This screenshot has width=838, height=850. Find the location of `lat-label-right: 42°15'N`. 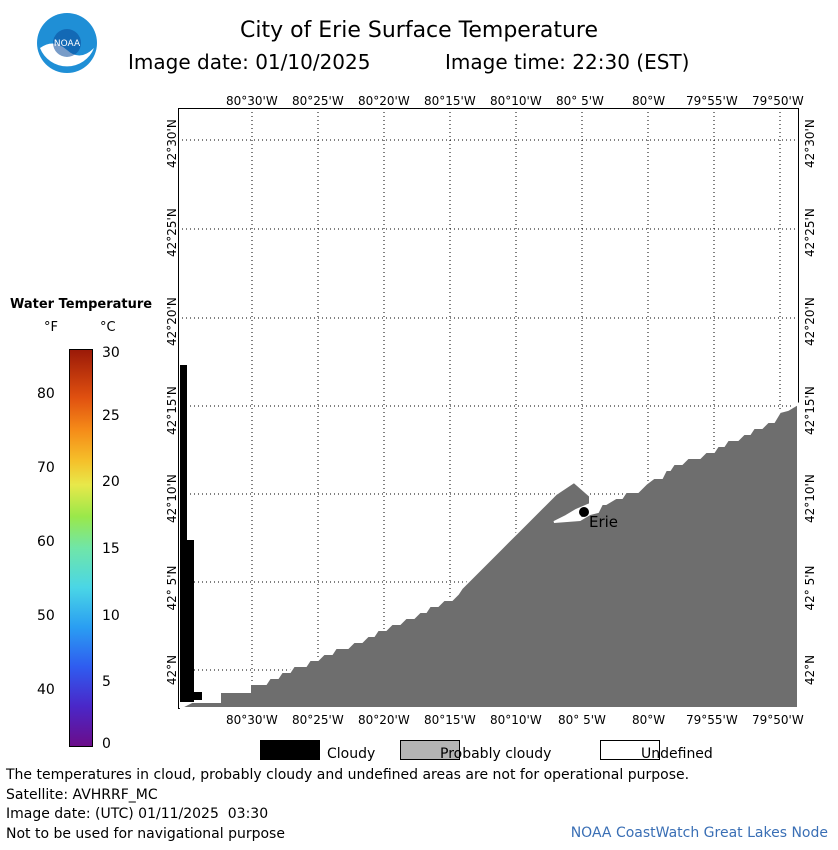

lat-label-right: 42°15'N is located at coordinates (810, 410).